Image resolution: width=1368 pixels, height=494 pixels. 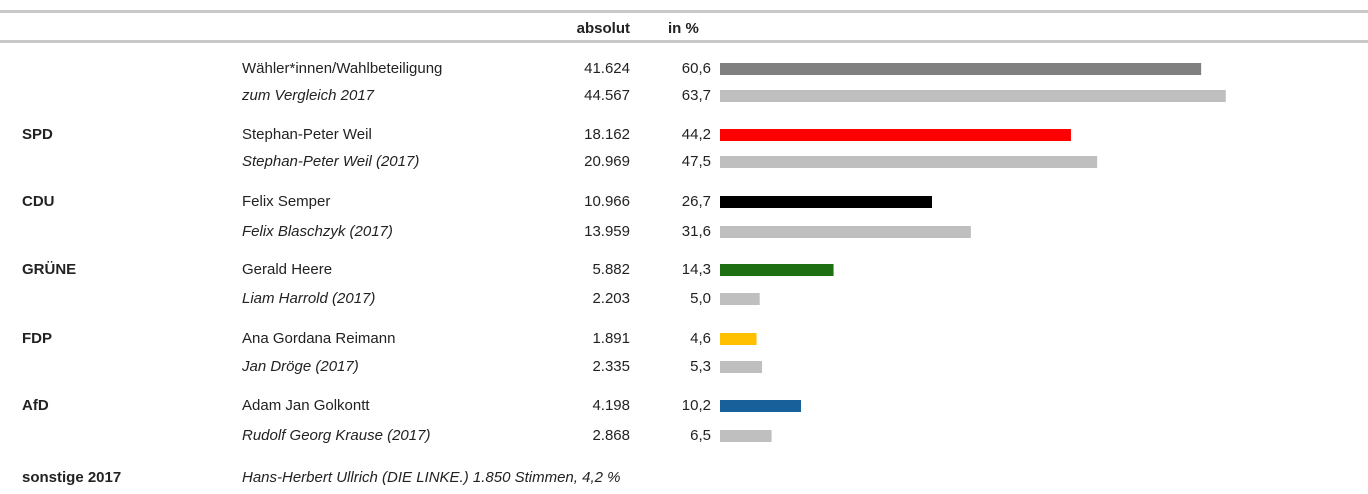 I want to click on absolut: 2.868, so click(x=611, y=435).